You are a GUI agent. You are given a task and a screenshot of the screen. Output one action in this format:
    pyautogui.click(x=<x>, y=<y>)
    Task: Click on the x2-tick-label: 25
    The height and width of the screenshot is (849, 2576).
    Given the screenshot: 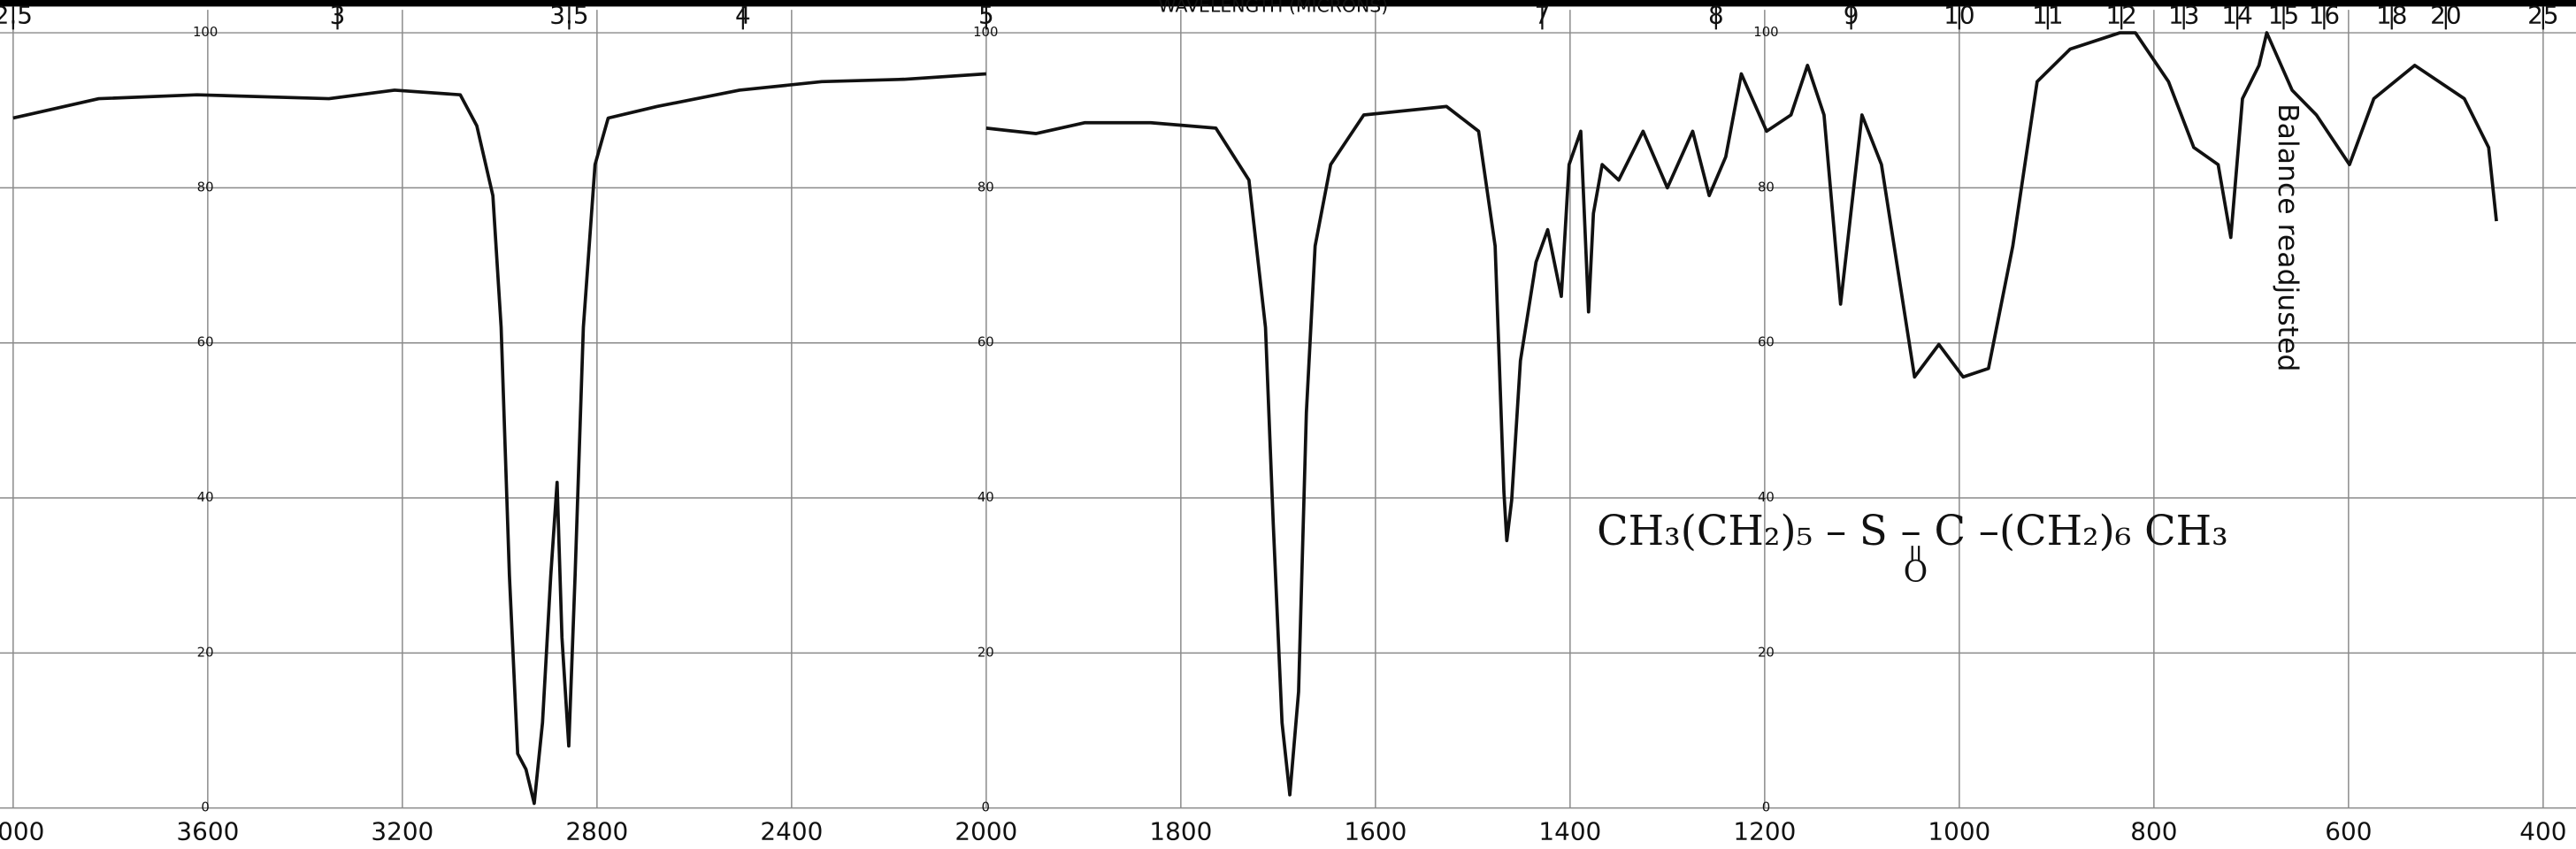 What is the action you would take?
    pyautogui.click(x=2542, y=15)
    